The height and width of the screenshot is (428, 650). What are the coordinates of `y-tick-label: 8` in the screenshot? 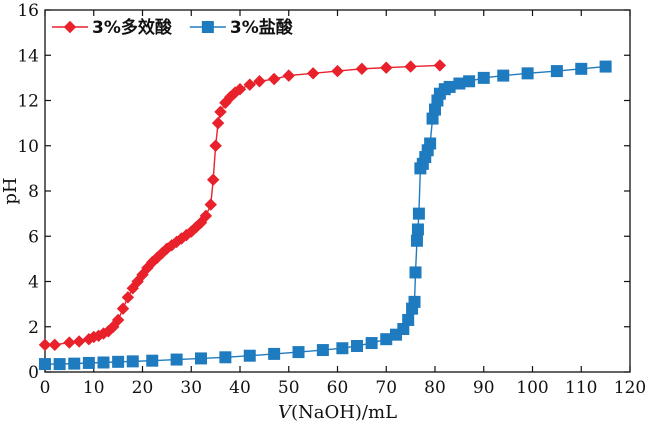 It's located at (33, 192).